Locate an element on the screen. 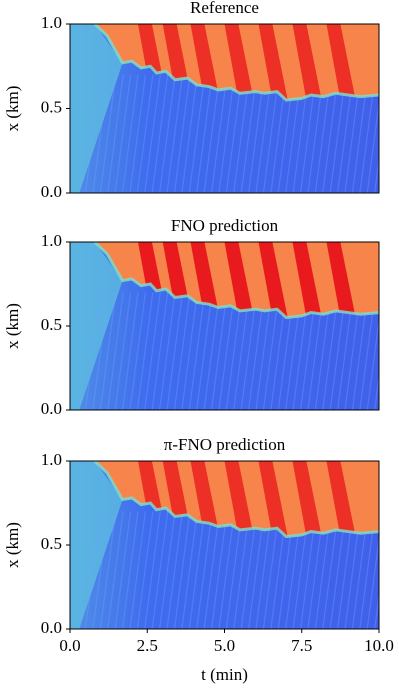 This screenshot has width=399, height=691. x-tick-label: 10.0 is located at coordinates (379, 645).